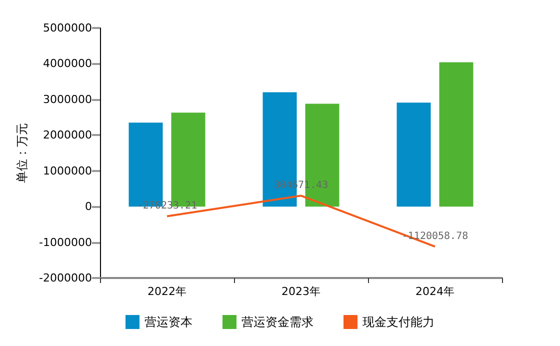 The width and height of the screenshot is (560, 346). What do you see at coordinates (65, 278) in the screenshot?
I see `y-tick-label: -2000000` at bounding box center [65, 278].